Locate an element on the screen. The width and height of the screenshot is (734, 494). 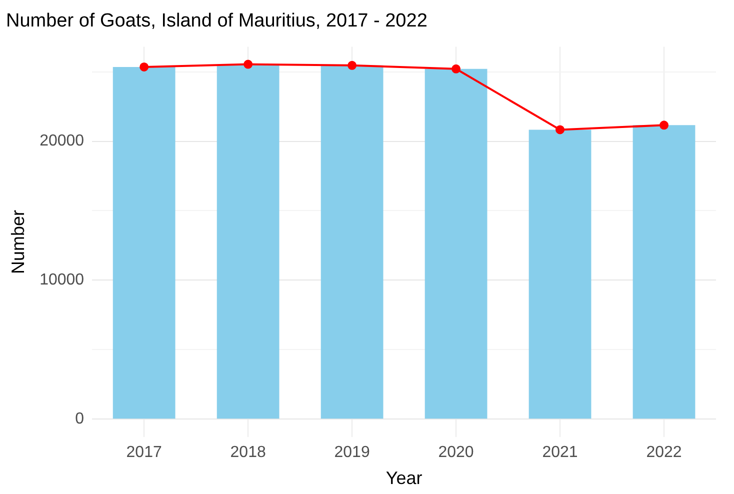
y-tick-label: 0 is located at coordinates (79, 419).